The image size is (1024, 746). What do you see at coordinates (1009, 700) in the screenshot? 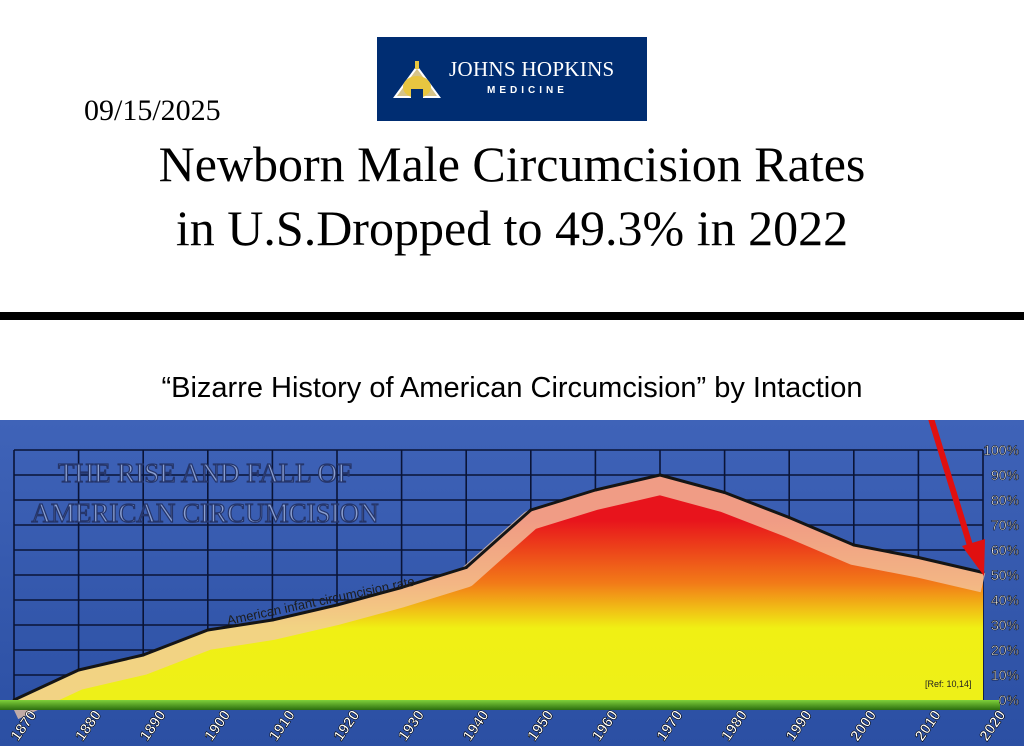
I see `y-tick-label: 0%` at bounding box center [1009, 700].